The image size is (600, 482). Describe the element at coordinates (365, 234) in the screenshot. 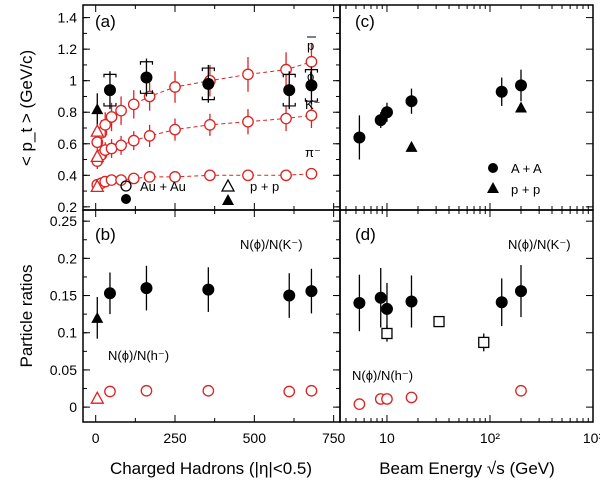

I see `panel-label-d: (d)` at that location.